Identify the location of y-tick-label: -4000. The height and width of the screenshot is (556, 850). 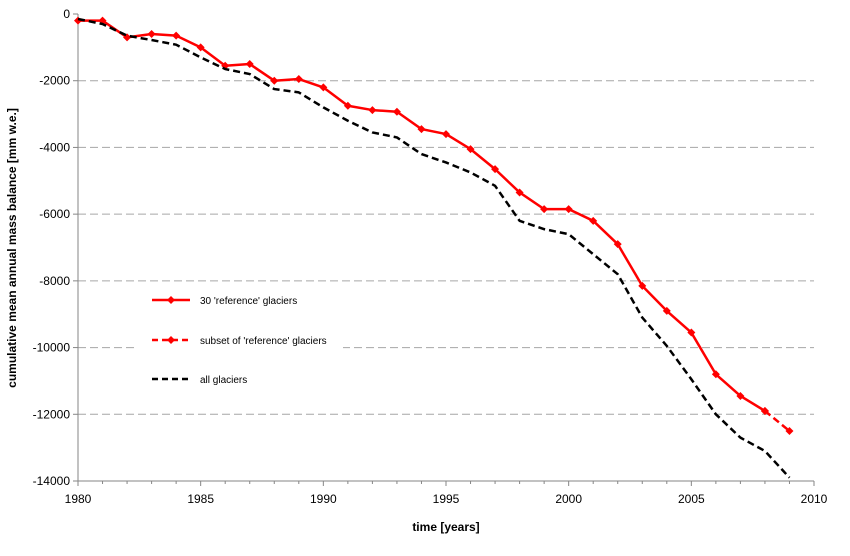
(54, 147).